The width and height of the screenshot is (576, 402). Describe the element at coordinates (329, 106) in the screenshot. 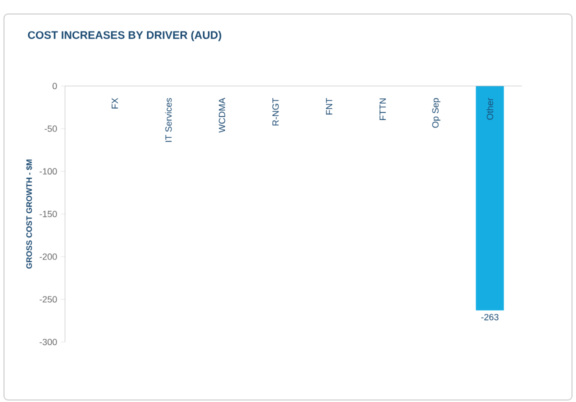

I see `x-tick-label: FNT` at that location.